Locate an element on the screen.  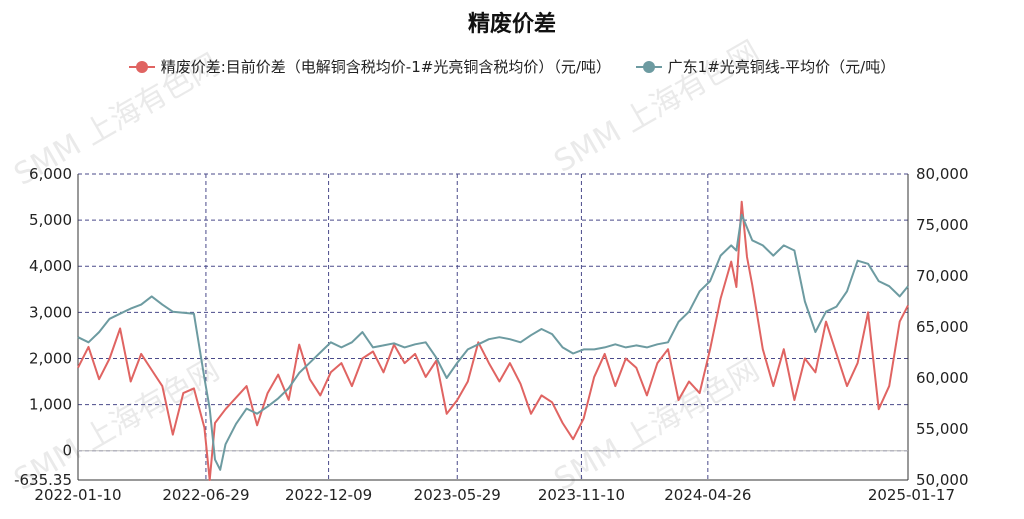
x-tick-label-3: 2023-05-29 is located at coordinates (457, 495).